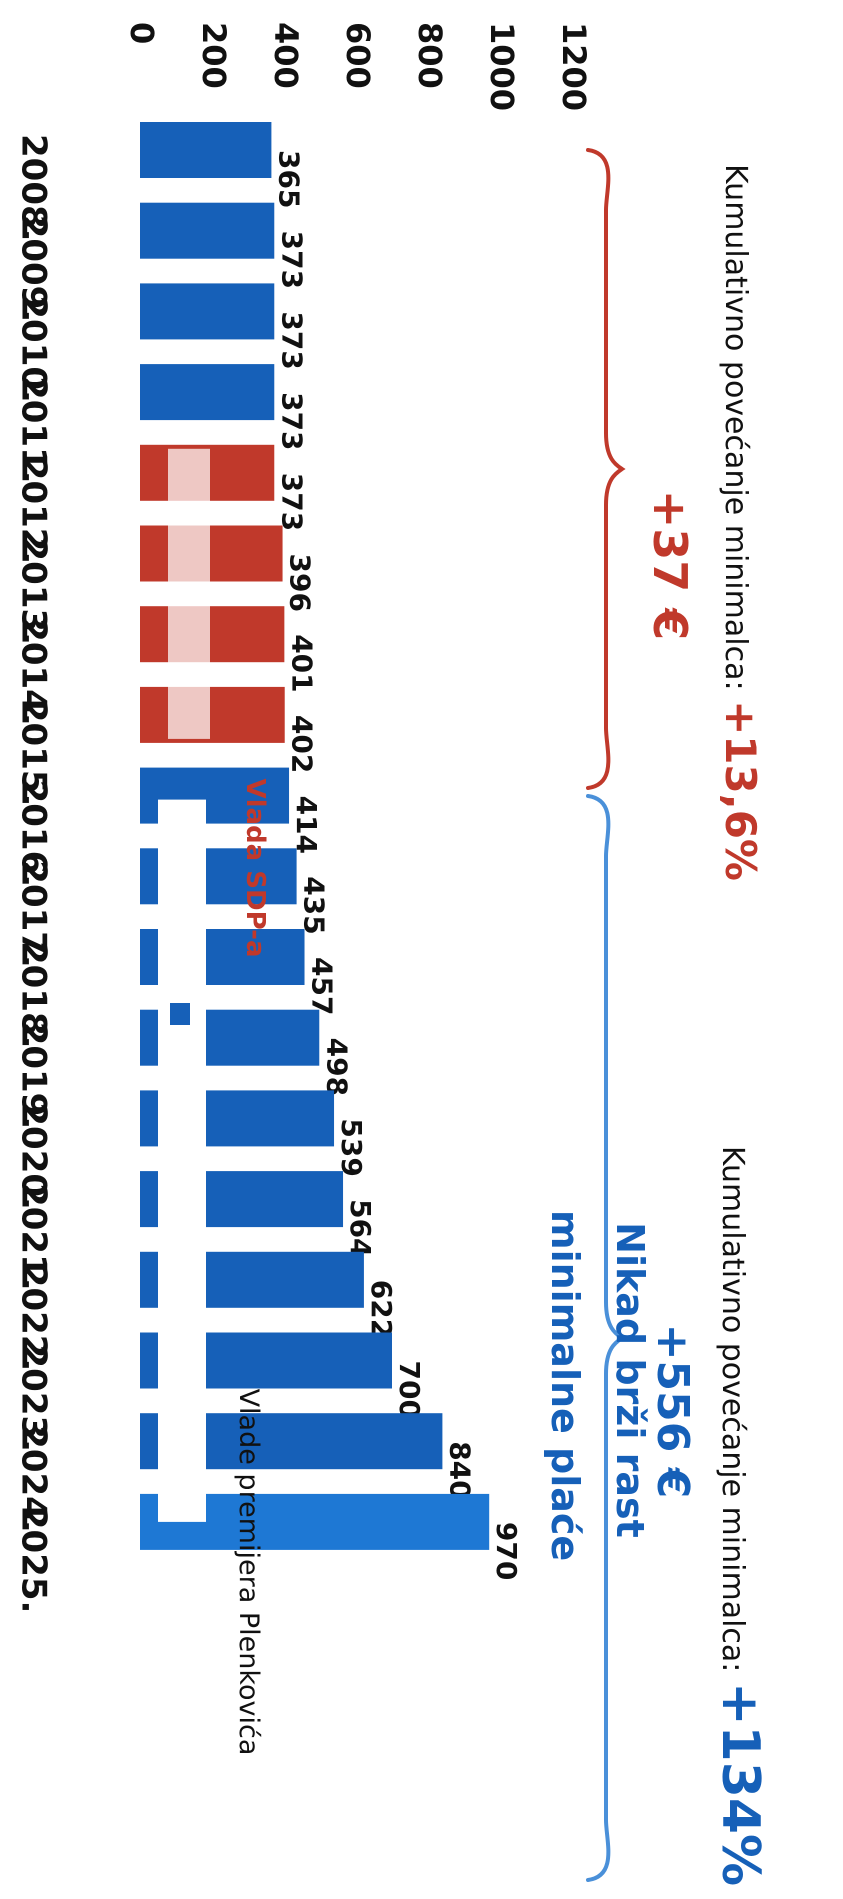  What do you see at coordinates (606, 1338) in the screenshot?
I see `right-brace` at bounding box center [606, 1338].